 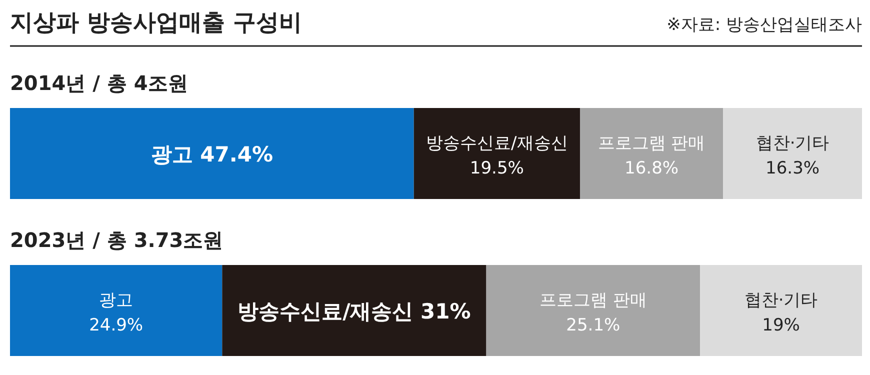 What do you see at coordinates (793, 168) in the screenshot?
I see `data-label: 16.3%` at bounding box center [793, 168].